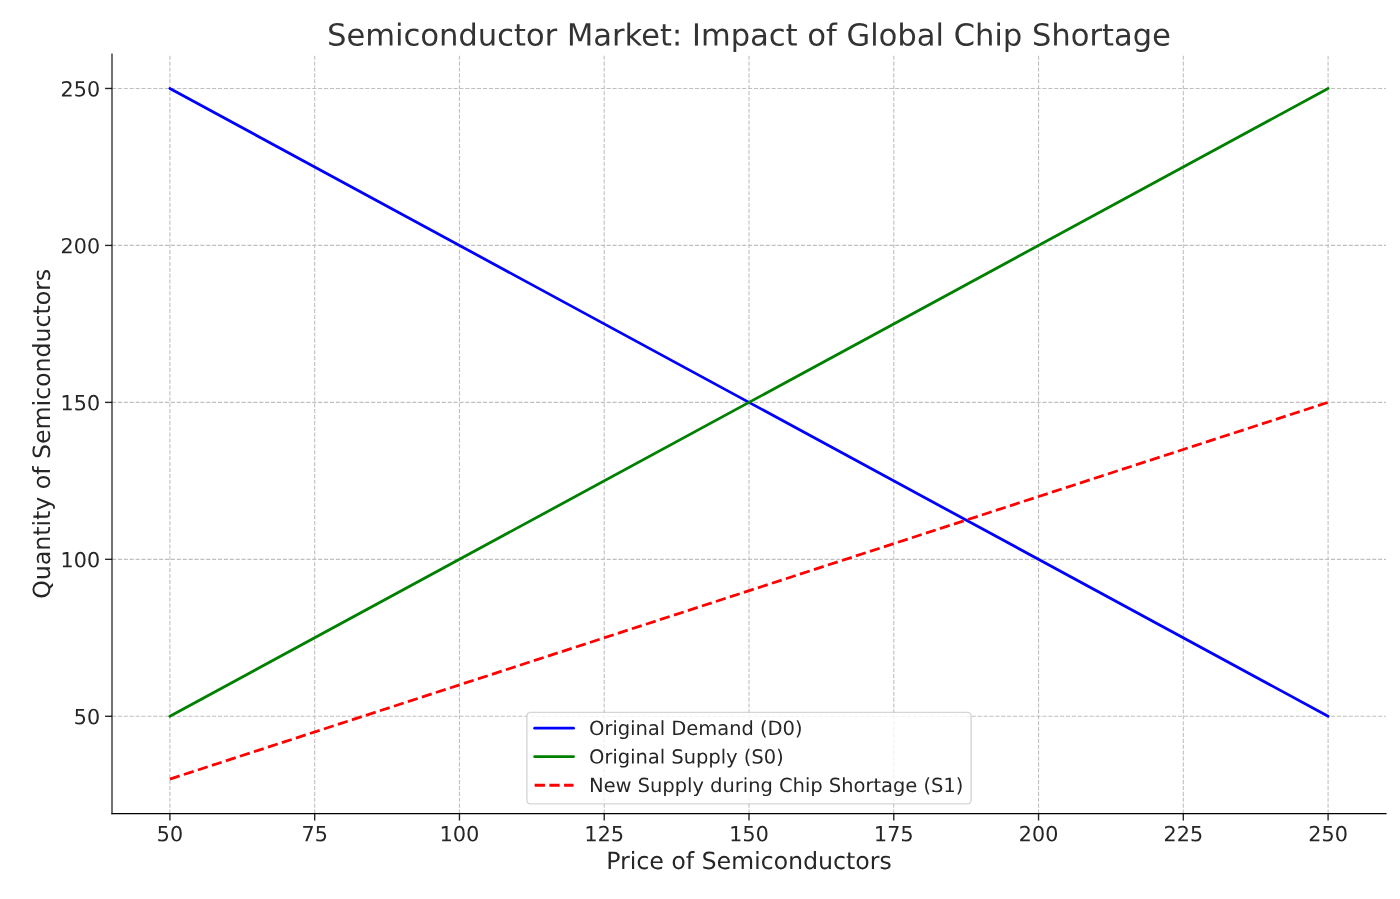 This screenshot has height=899, width=1400. I want to click on legend-label: Original Supply (S0), so click(686, 758).